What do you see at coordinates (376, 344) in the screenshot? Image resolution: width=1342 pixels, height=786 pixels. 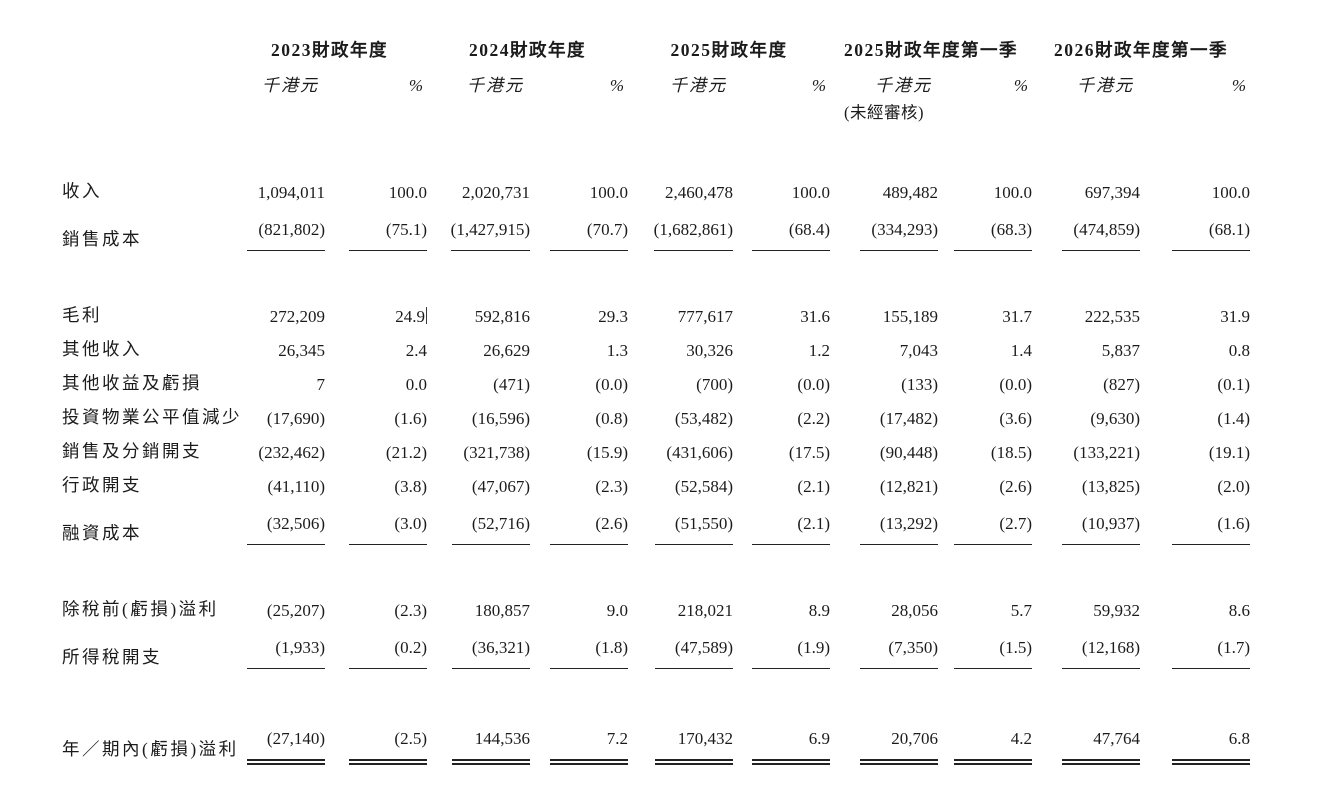 I see `table-cell: 2.4` at bounding box center [376, 344].